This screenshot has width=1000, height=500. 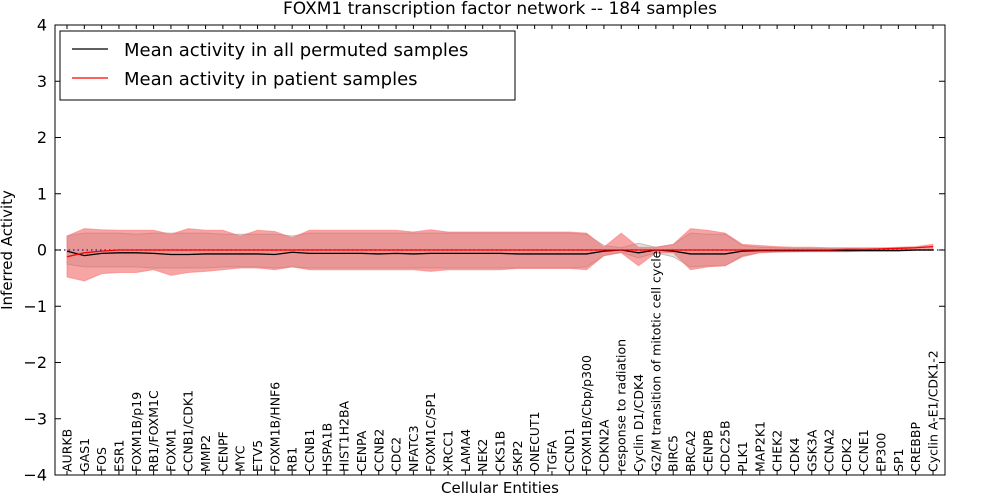 What do you see at coordinates (222, 451) in the screenshot?
I see `x-tick-label: CENPF` at bounding box center [222, 451].